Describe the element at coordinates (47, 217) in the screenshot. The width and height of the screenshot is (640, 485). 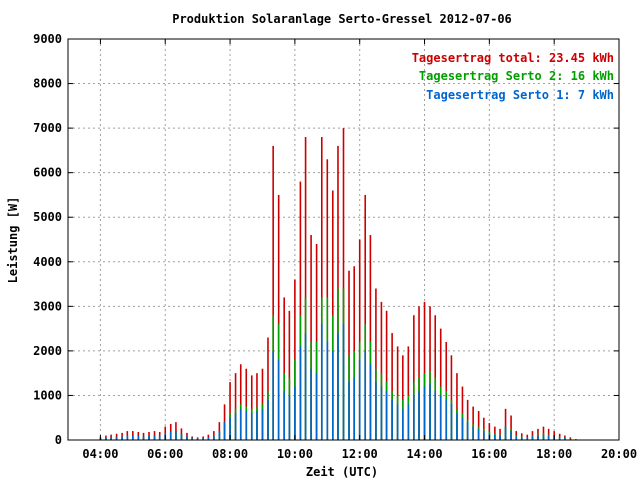
I see `y-tick-label: 5000` at that location.